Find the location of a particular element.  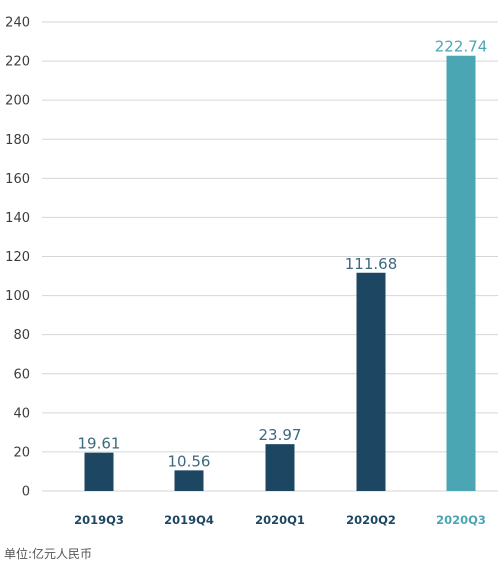

x-tick-label: 2019Q3 is located at coordinates (99, 520).